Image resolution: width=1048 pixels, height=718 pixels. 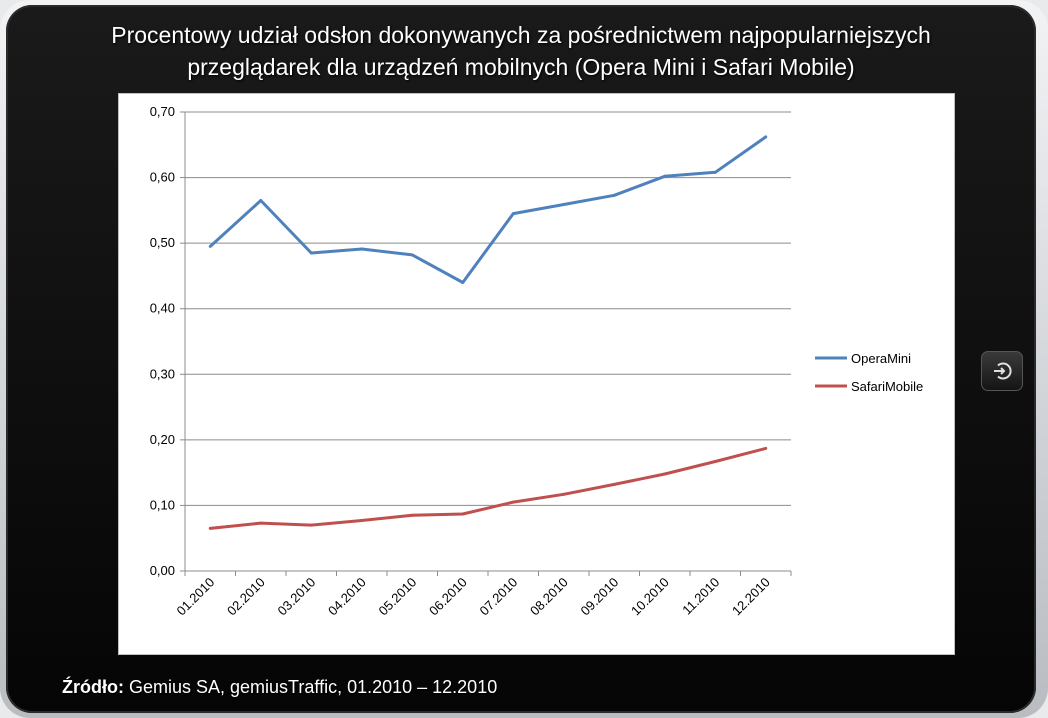 What do you see at coordinates (162, 177) in the screenshot?
I see `y-tick-label: 0,60` at bounding box center [162, 177].